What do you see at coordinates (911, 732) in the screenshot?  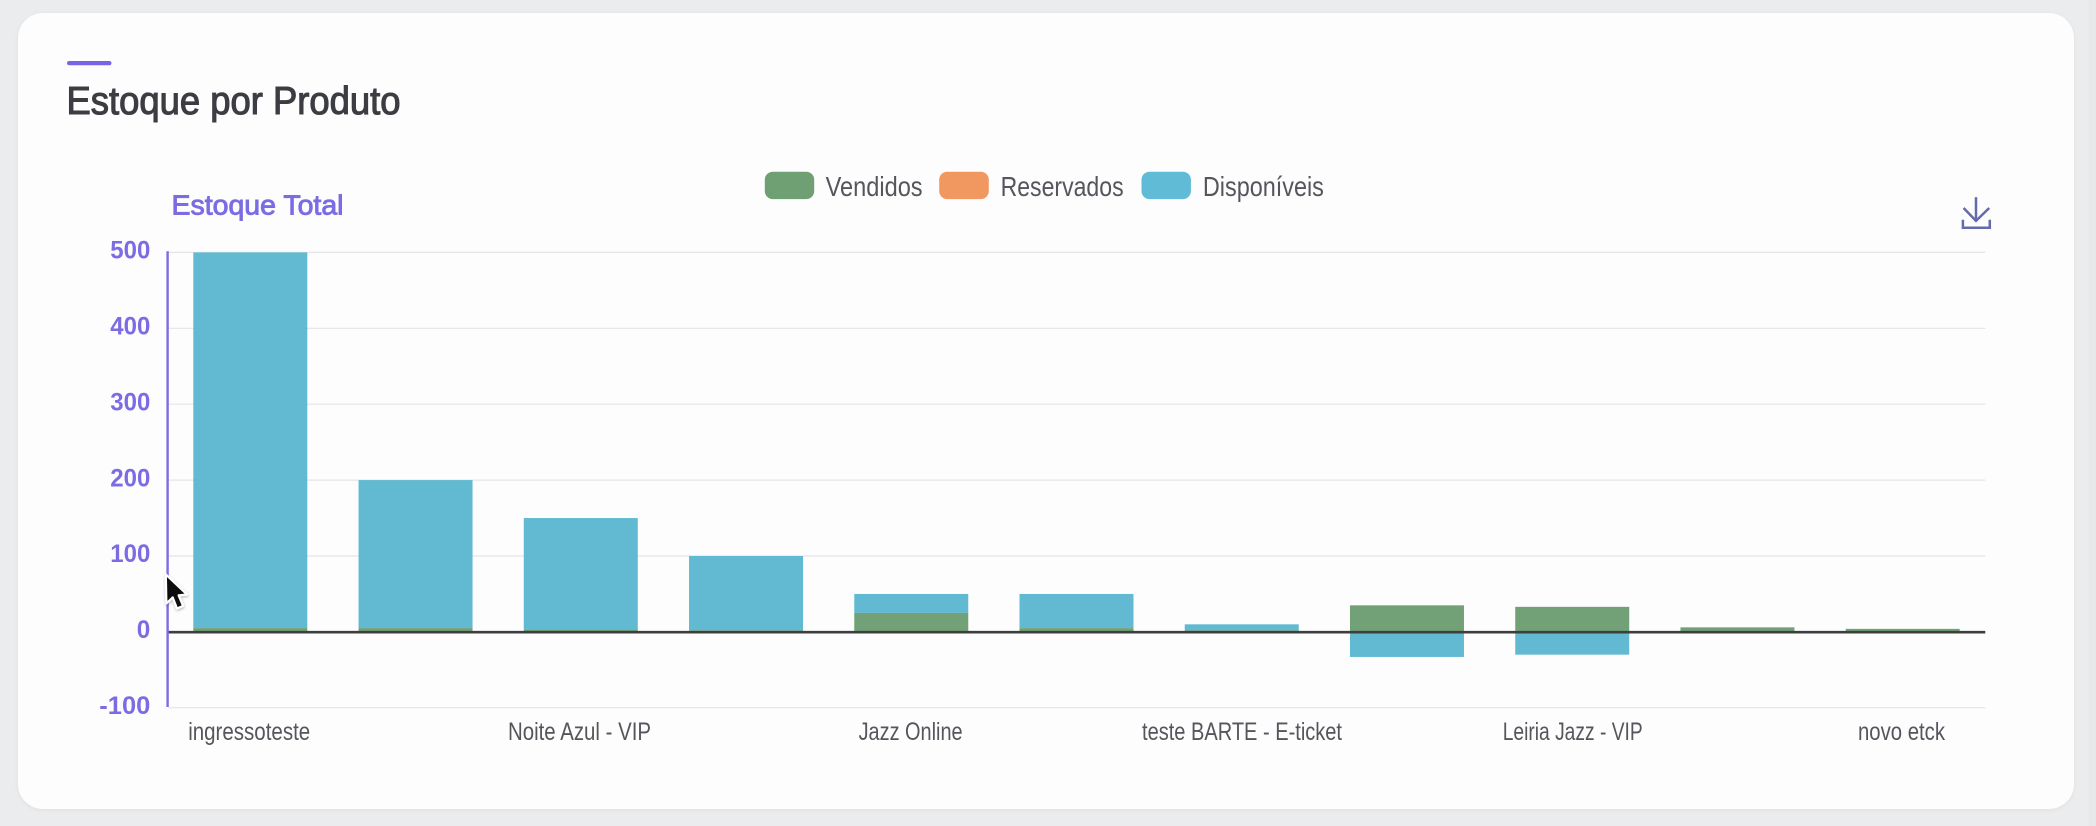 I see `svg-text: Jazz Online` at bounding box center [911, 732].